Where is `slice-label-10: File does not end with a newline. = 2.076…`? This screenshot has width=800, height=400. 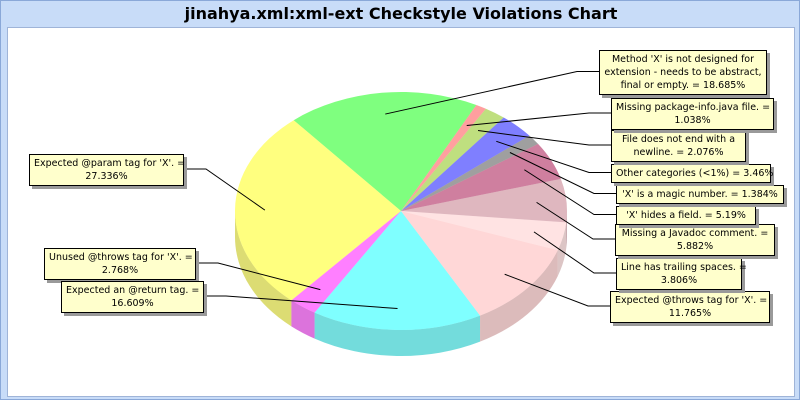 slice-label-10: File does not end with a newline. = 2.076… is located at coordinates (678, 146).